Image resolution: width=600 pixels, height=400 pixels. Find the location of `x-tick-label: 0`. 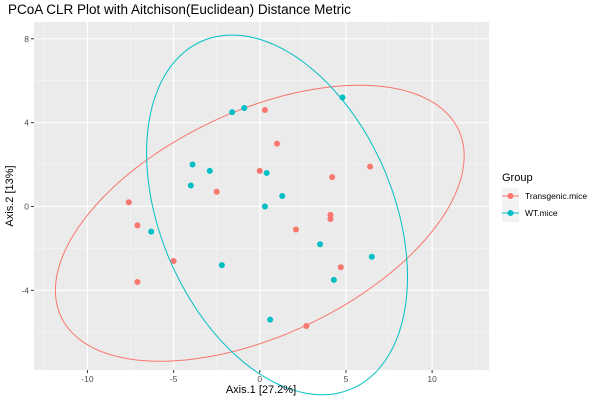

x-tick-label: 0 is located at coordinates (259, 379).